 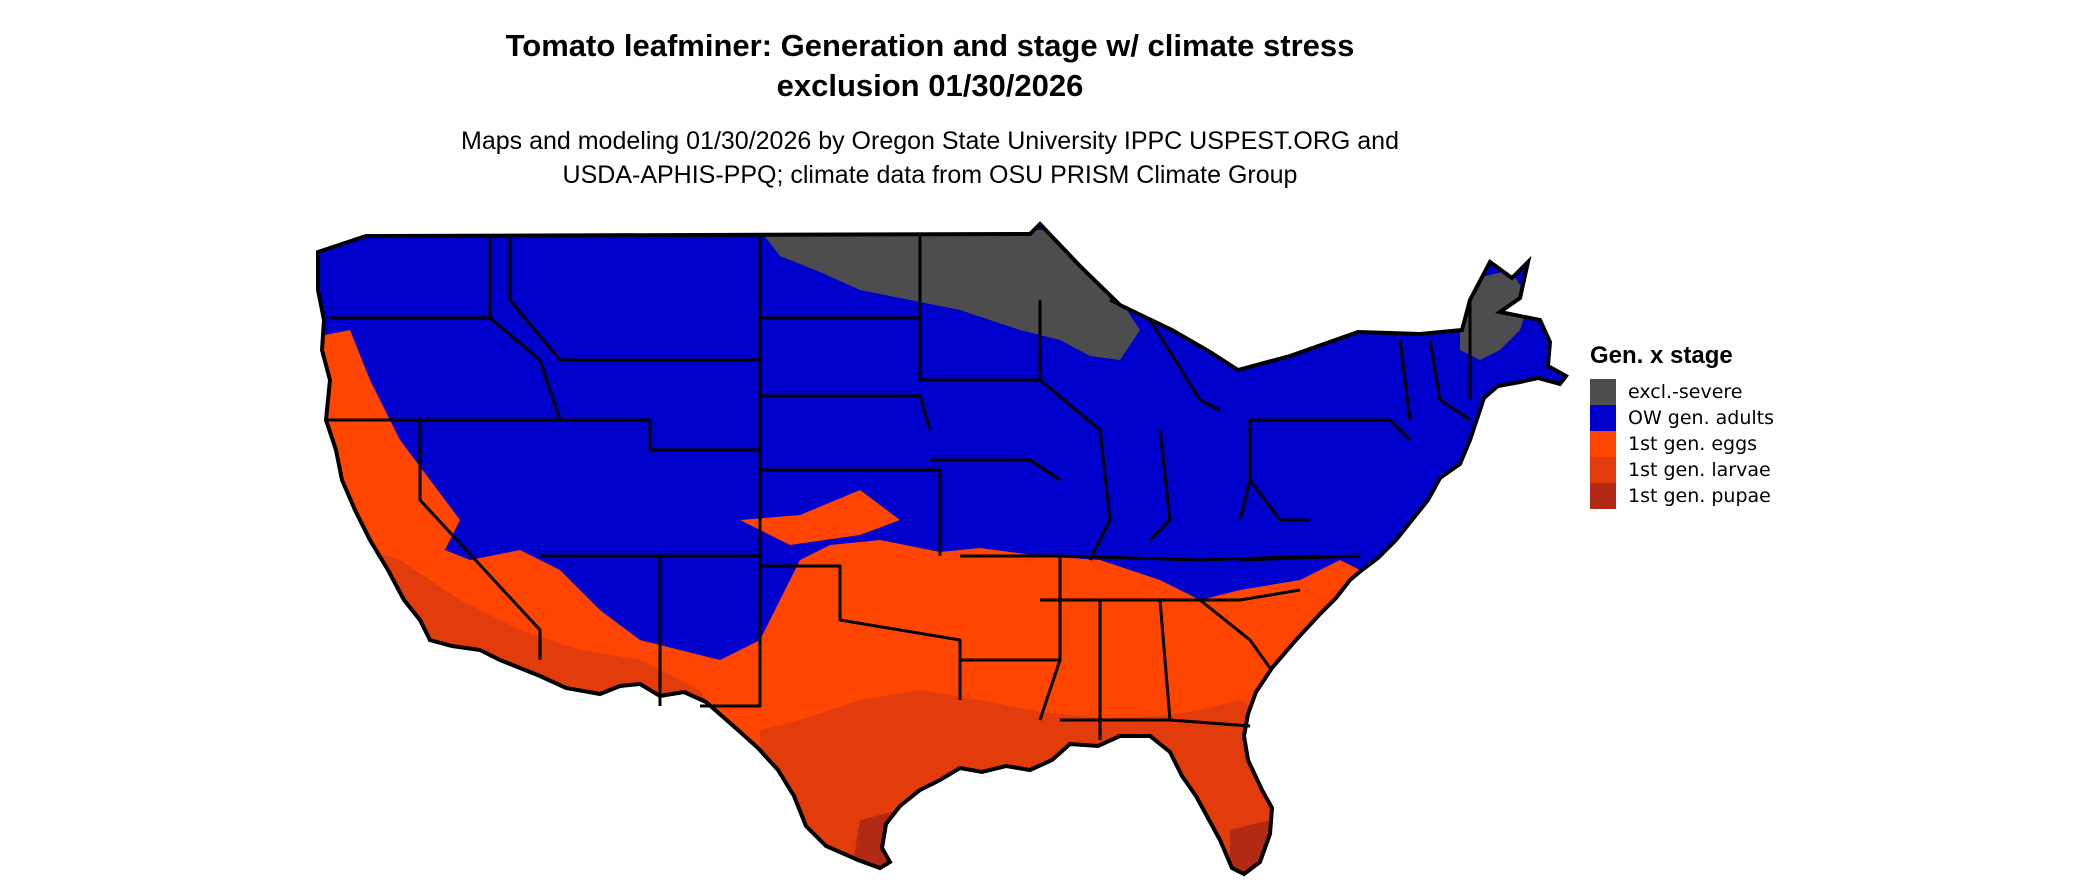 What do you see at coordinates (480, 540) in the screenshot?
I see `border-ca-nv` at bounding box center [480, 540].